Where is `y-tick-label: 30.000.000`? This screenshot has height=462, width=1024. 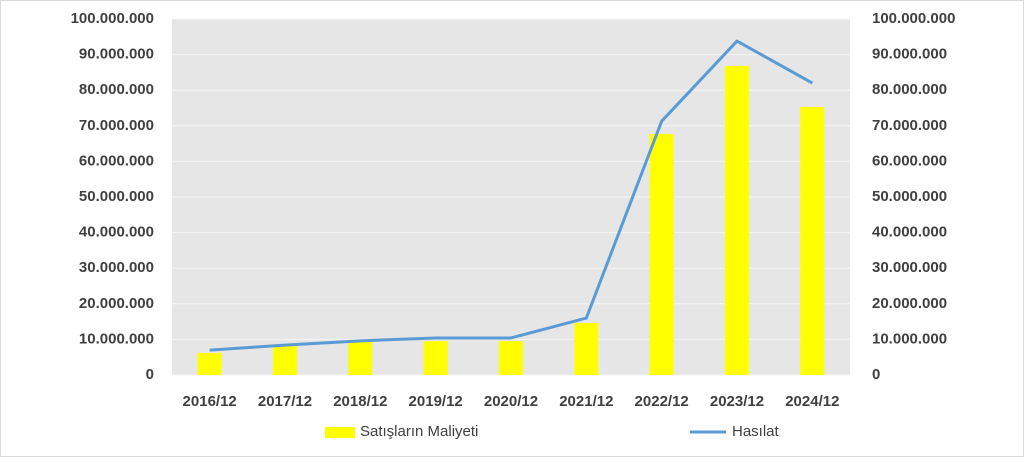 y-tick-label: 30.000.000 is located at coordinates (116, 267).